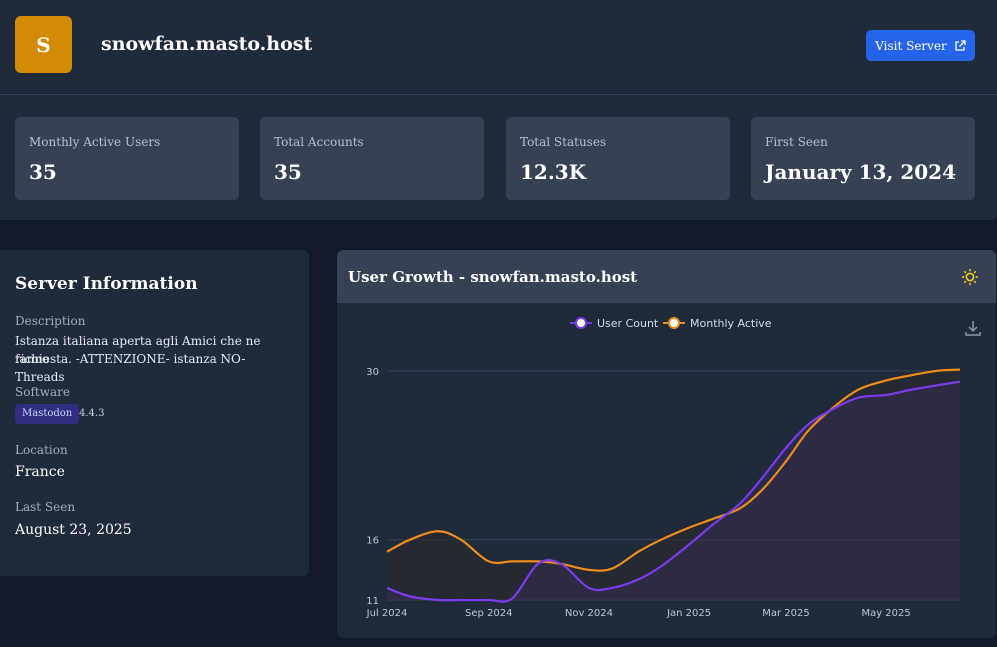  Describe the element at coordinates (207, 44) in the screenshot. I see `server-name: snowfan.masto.host` at that location.